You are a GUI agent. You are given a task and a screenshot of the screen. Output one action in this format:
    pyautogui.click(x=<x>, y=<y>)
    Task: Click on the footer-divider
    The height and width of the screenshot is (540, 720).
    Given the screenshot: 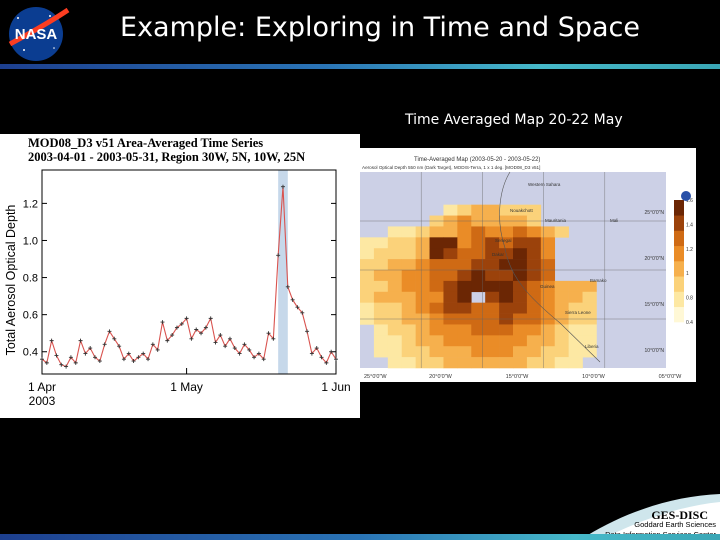 What is the action you would take?
    pyautogui.click(x=360, y=537)
    